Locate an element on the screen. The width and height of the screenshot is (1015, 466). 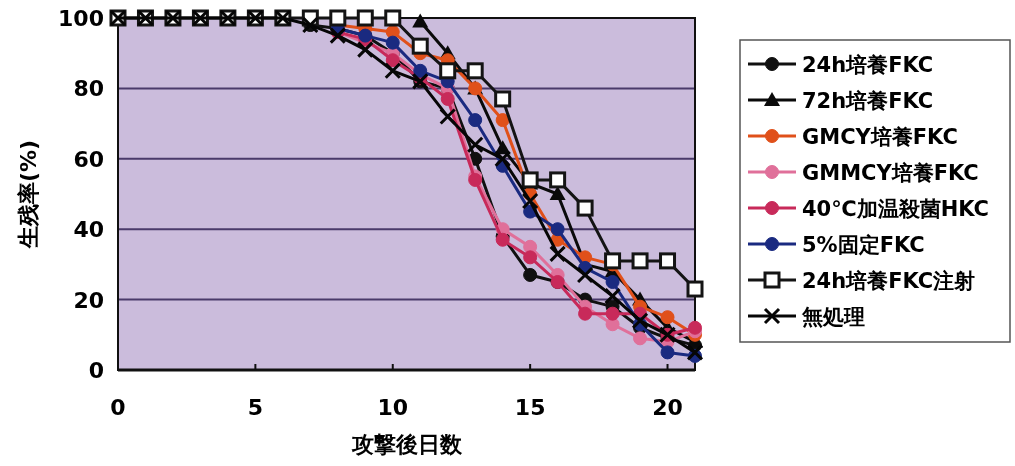
y-axis-title: 生残率(%) is located at coordinates (28, 194).